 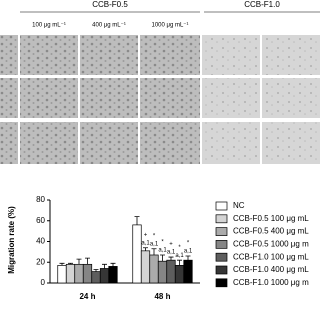 What do you see at coordinates (271, 256) in the screenshot?
I see `legend-label: CCB-F1.0 100 μg mL` at bounding box center [271, 256].